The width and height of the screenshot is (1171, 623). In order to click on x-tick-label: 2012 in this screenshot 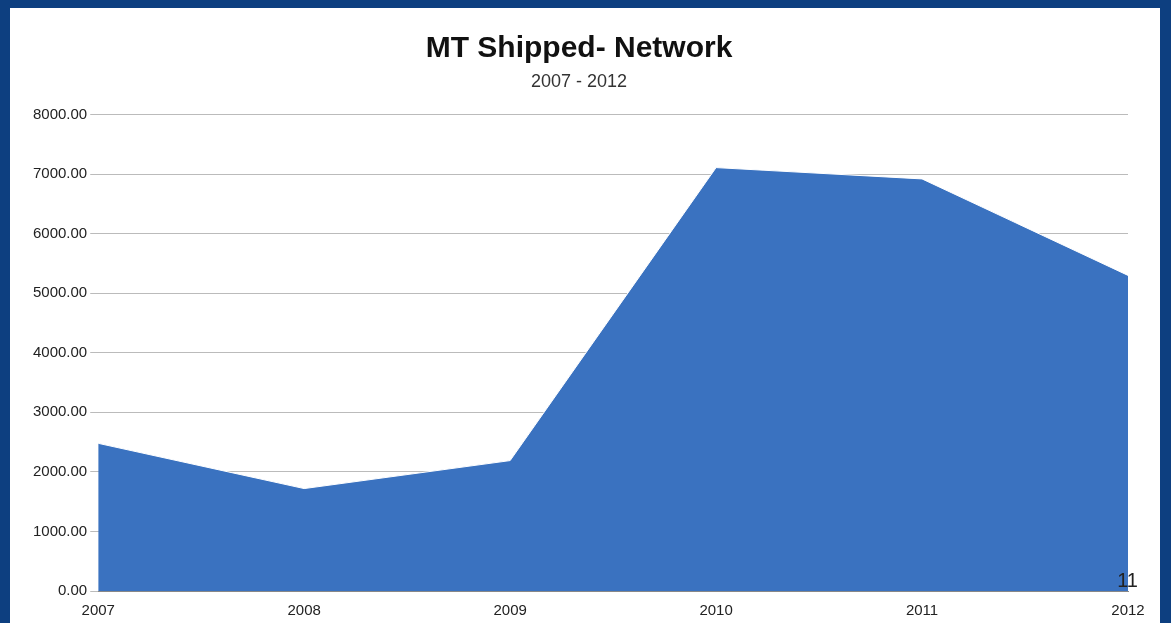, I will do `click(1128, 610)`.